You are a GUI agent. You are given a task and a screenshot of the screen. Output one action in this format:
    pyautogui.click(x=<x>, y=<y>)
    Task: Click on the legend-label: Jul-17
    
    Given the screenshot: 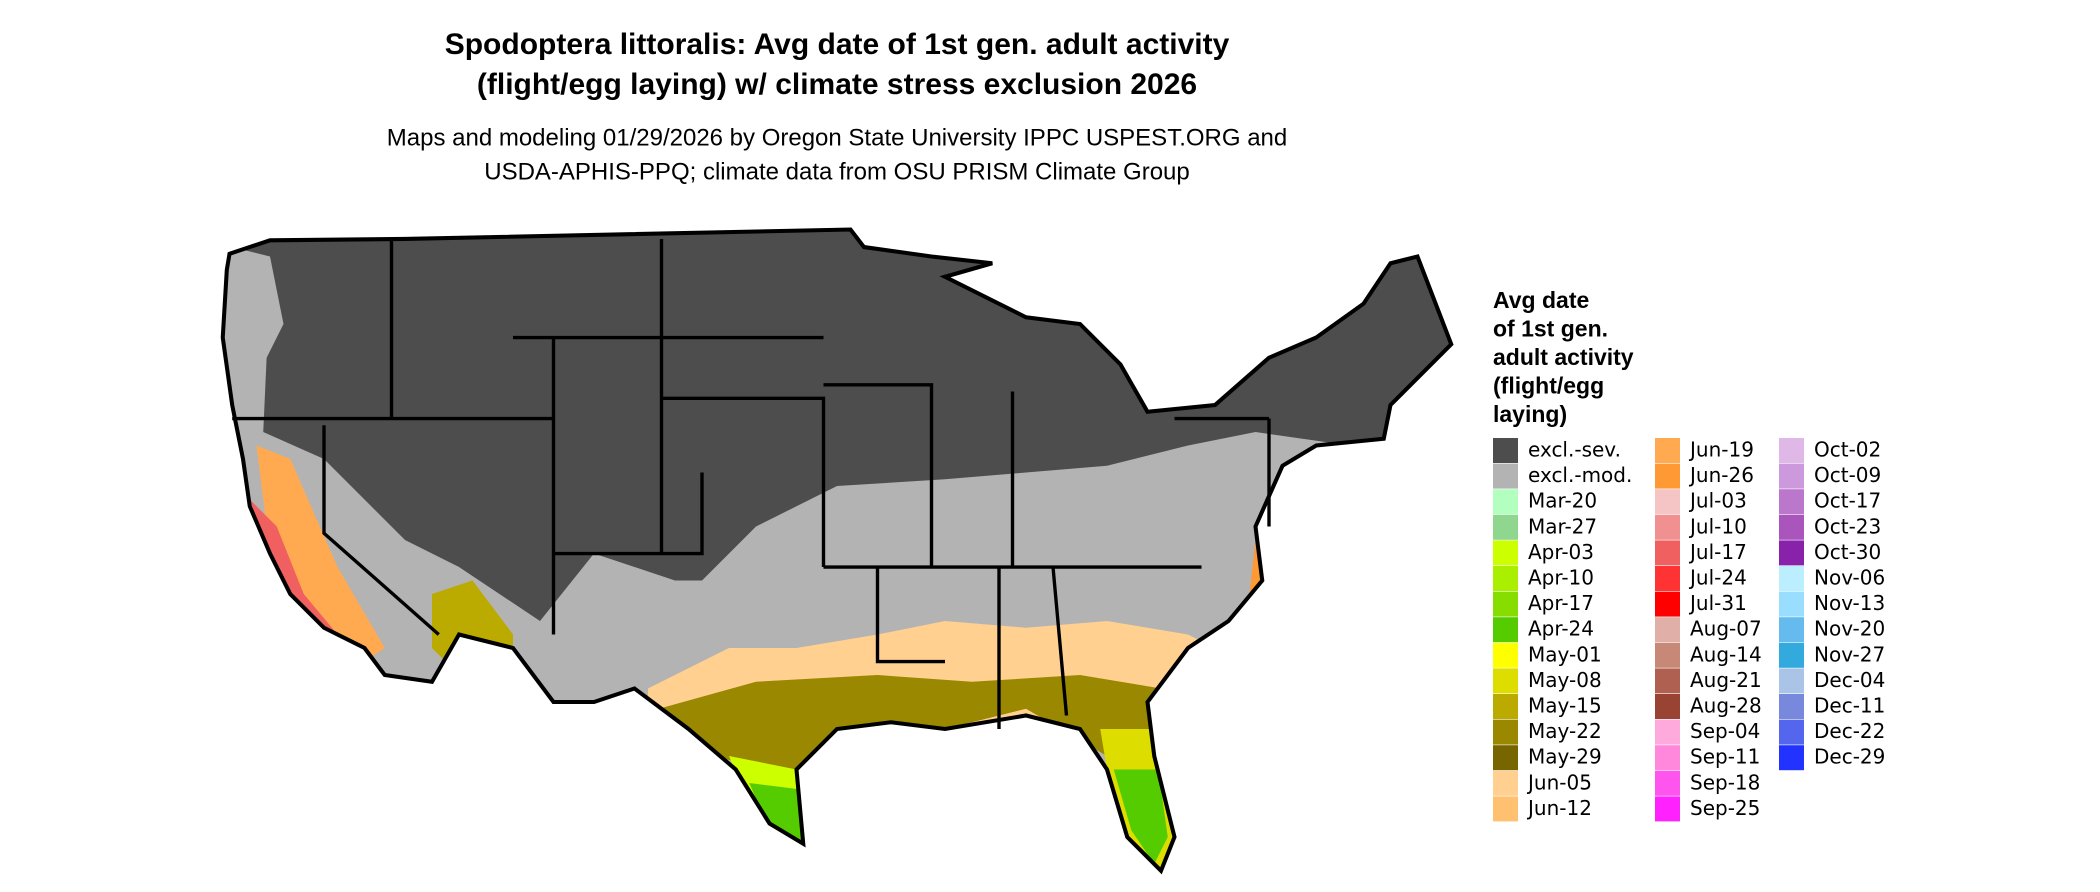 What is the action you would take?
    pyautogui.click(x=1717, y=552)
    